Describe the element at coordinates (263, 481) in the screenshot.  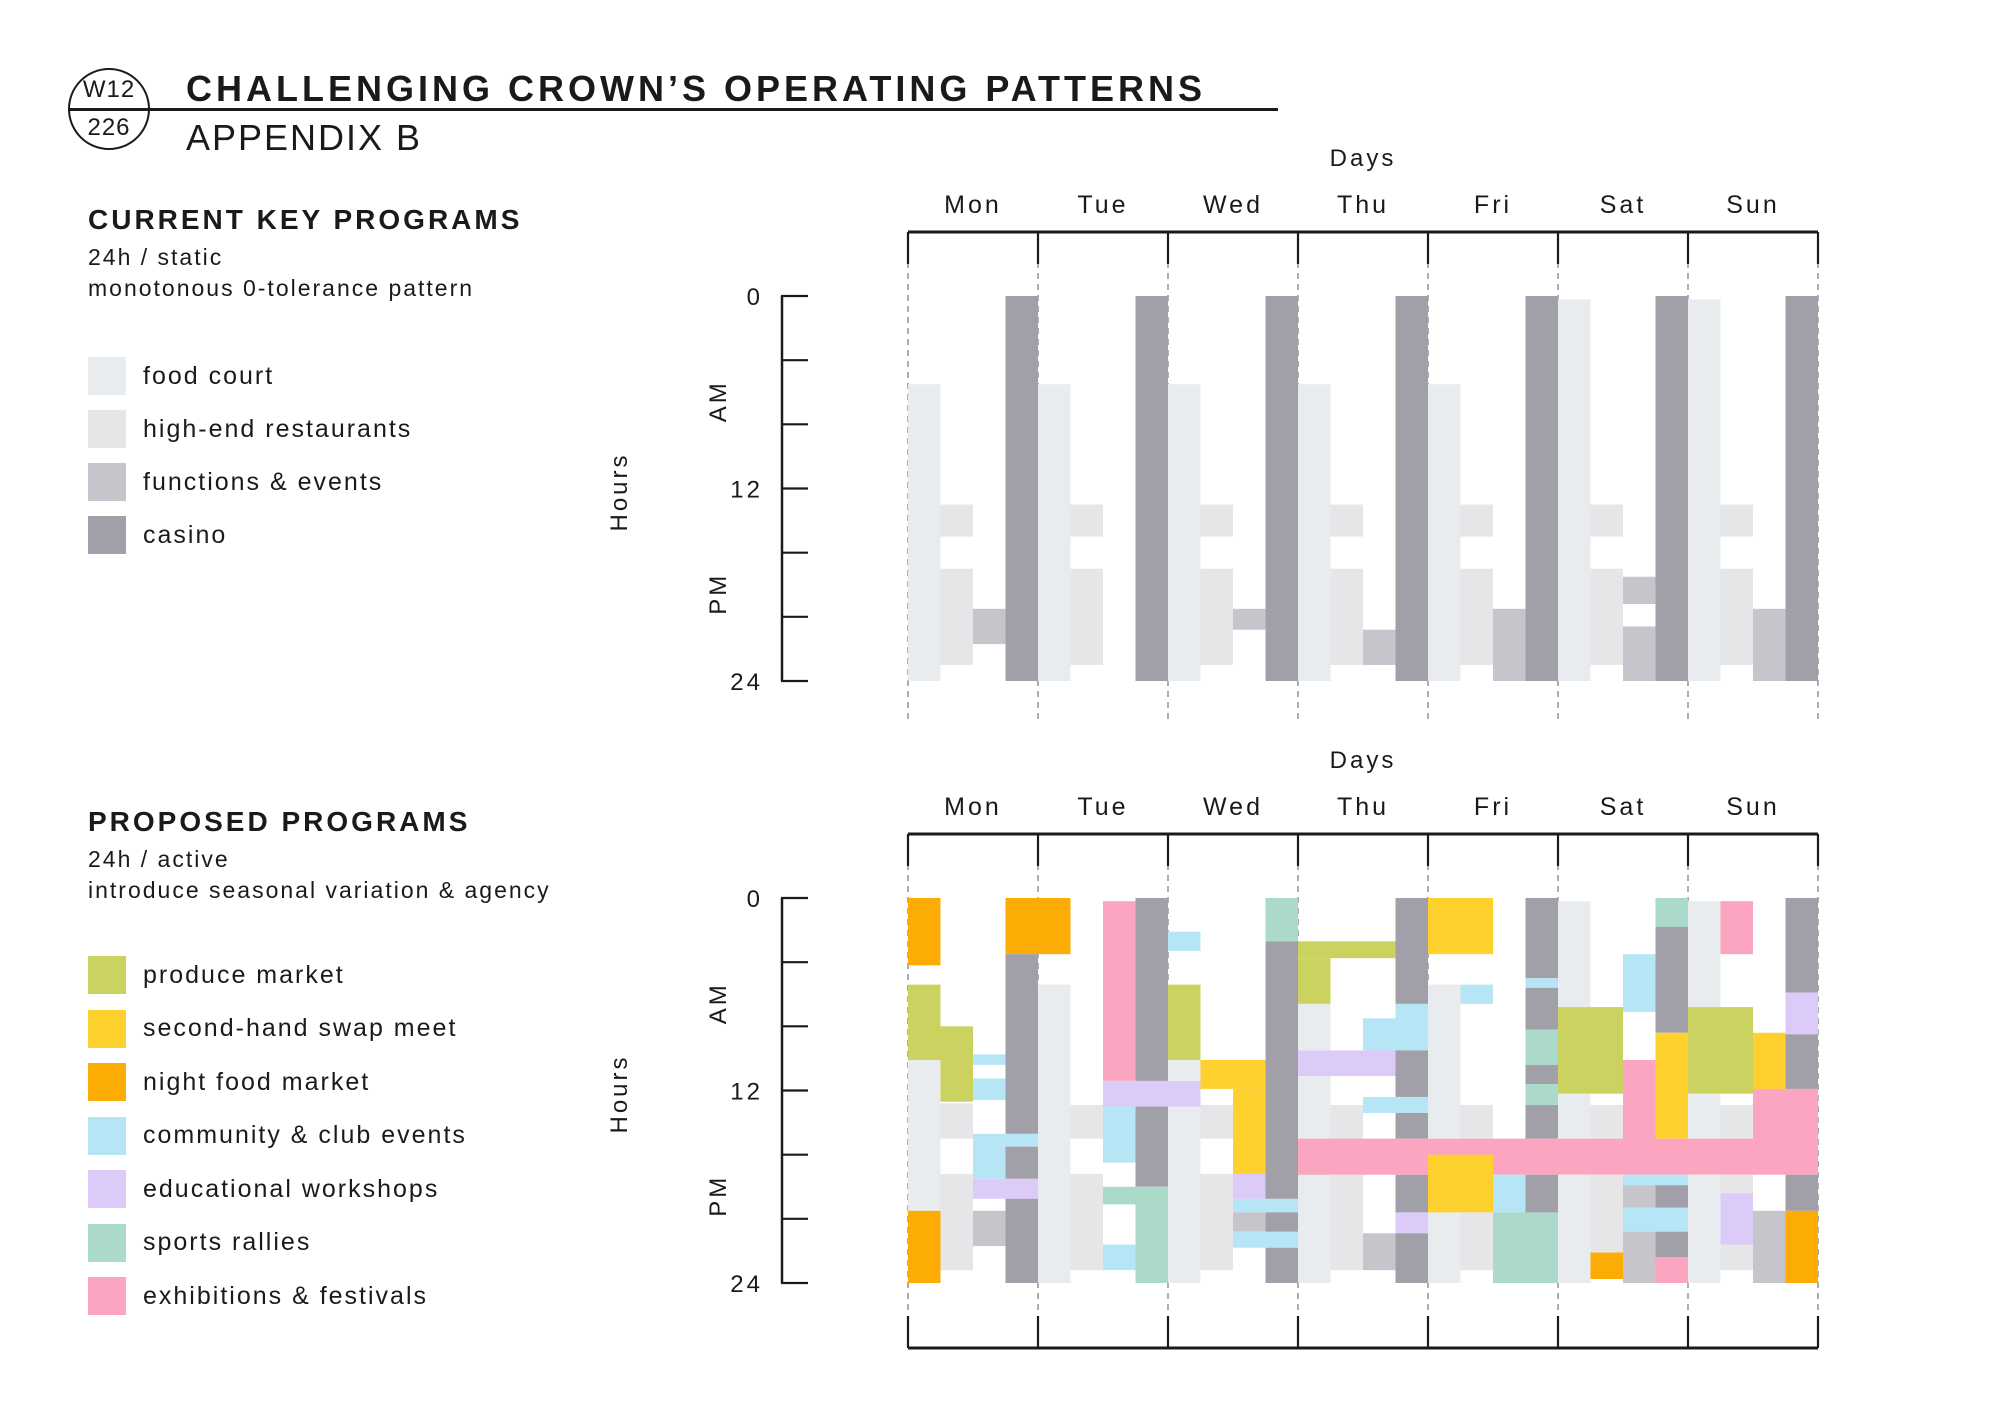
I see `legend-label: functions & events` at that location.